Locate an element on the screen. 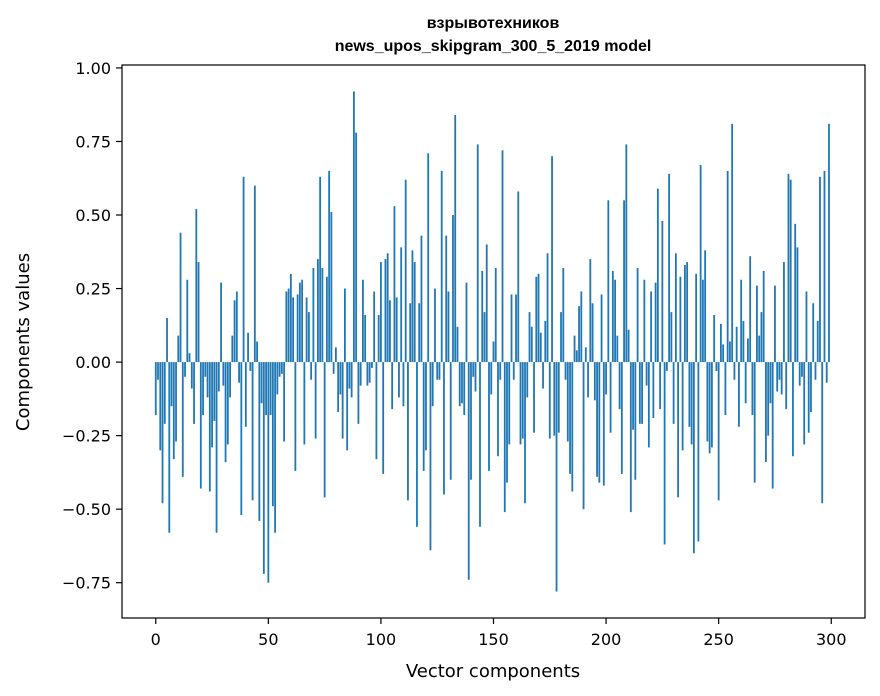 Image resolution: width=880 pixels, height=696 pixels. y-tick-label: 0.75 is located at coordinates (93, 141).